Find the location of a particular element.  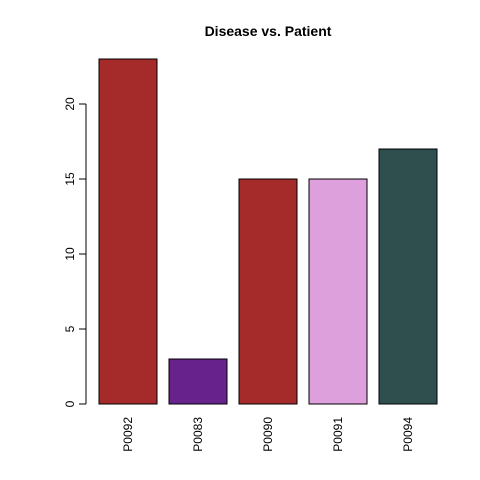

bar-p0090 is located at coordinates (268, 291).